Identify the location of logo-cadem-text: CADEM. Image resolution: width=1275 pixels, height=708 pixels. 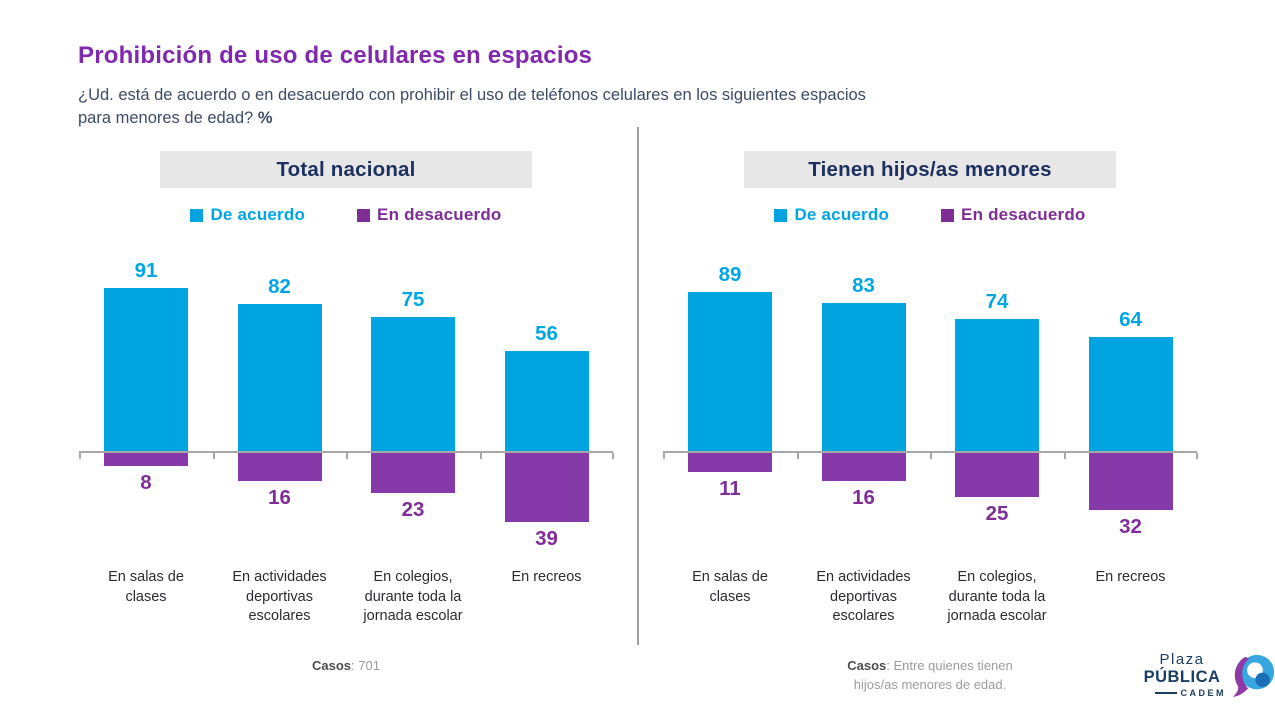
(1203, 693).